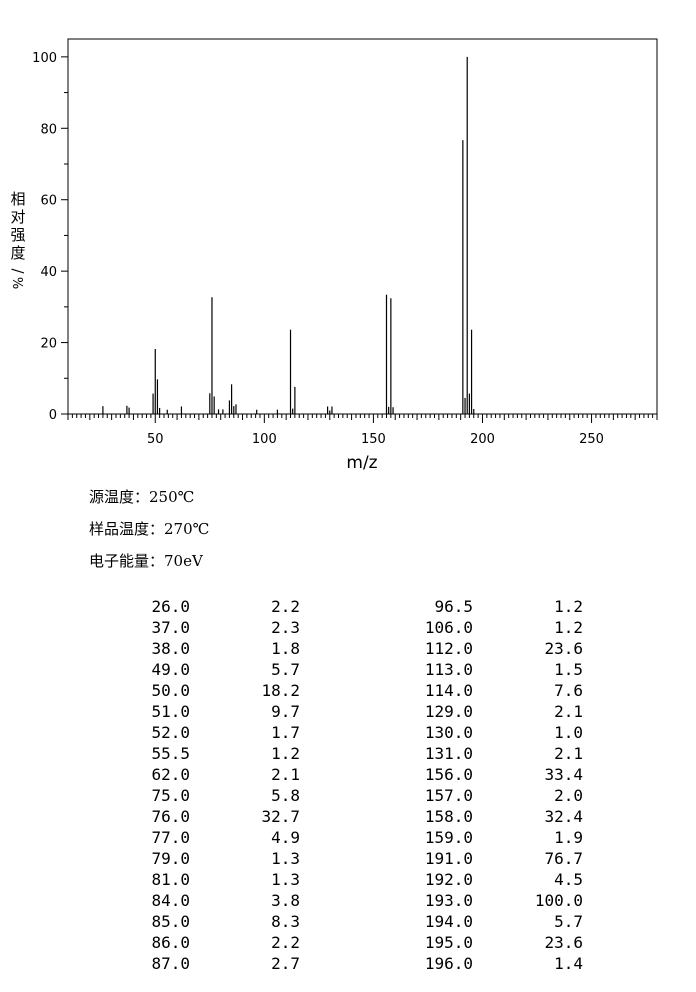  Describe the element at coordinates (170, 774) in the screenshot. I see `peak-mz: 62.0` at that location.